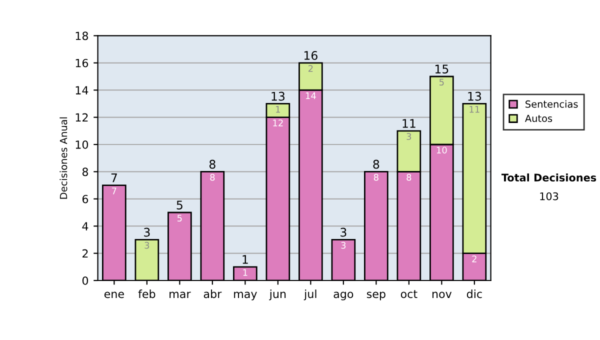  Describe the element at coordinates (278, 123) in the screenshot. I see `data-label: 12` at that location.